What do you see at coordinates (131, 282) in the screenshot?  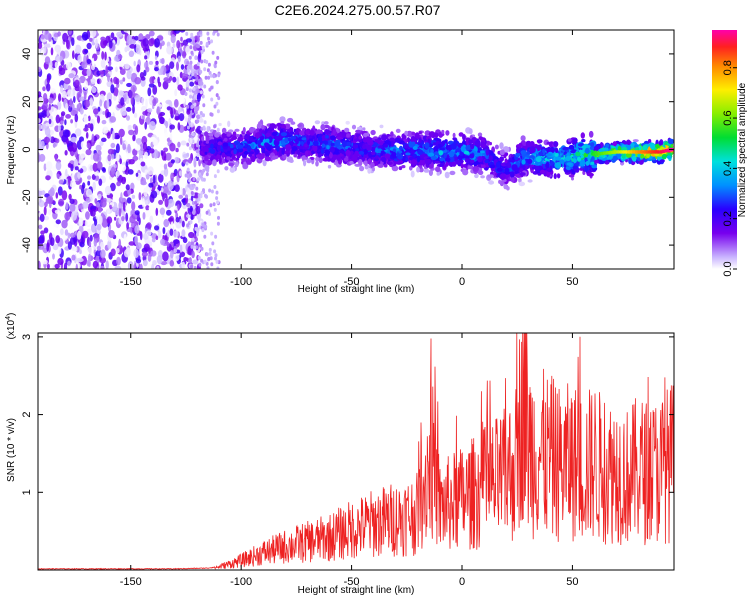 I see `x-tick-label: -150` at bounding box center [131, 282].